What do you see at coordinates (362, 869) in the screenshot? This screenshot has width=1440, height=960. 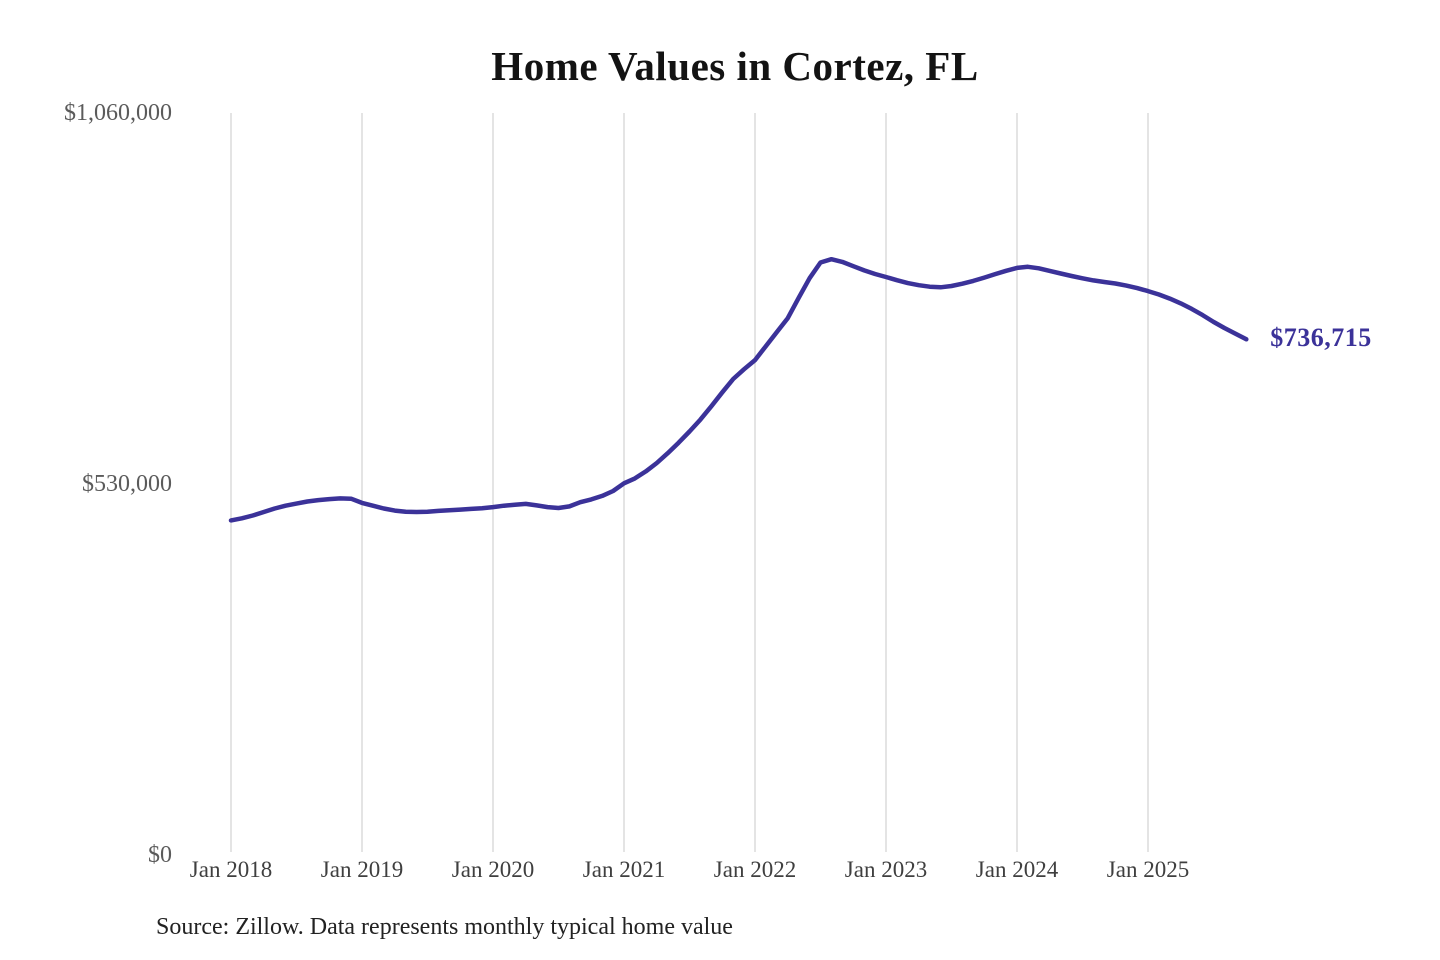 I see `x-axis-tick-label: Jan 2019` at bounding box center [362, 869].